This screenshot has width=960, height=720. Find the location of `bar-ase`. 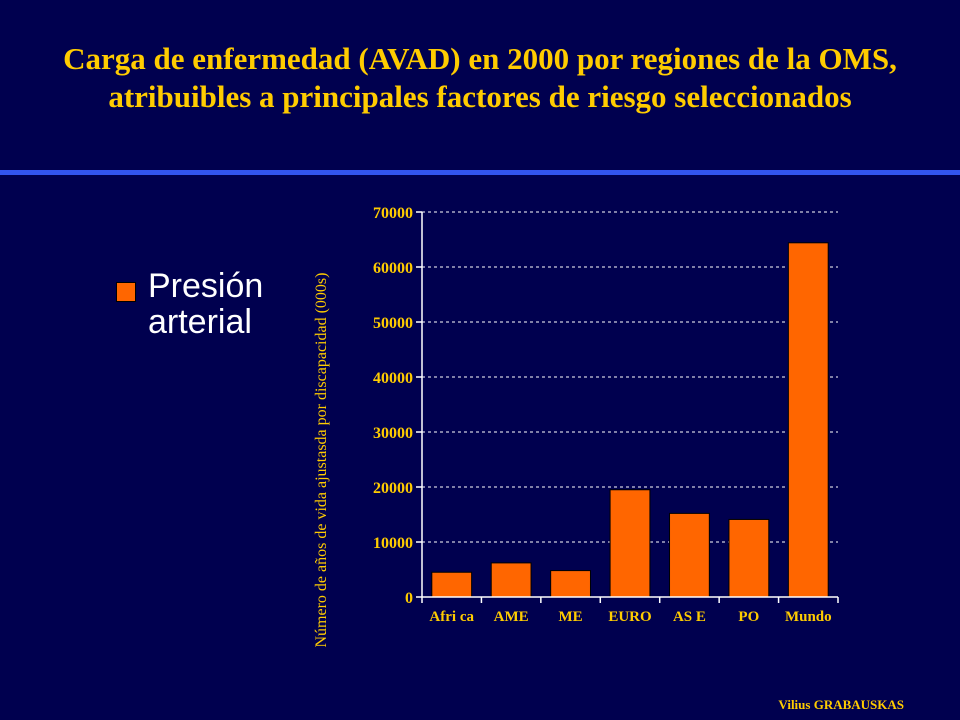

bar-ase is located at coordinates (689, 555).